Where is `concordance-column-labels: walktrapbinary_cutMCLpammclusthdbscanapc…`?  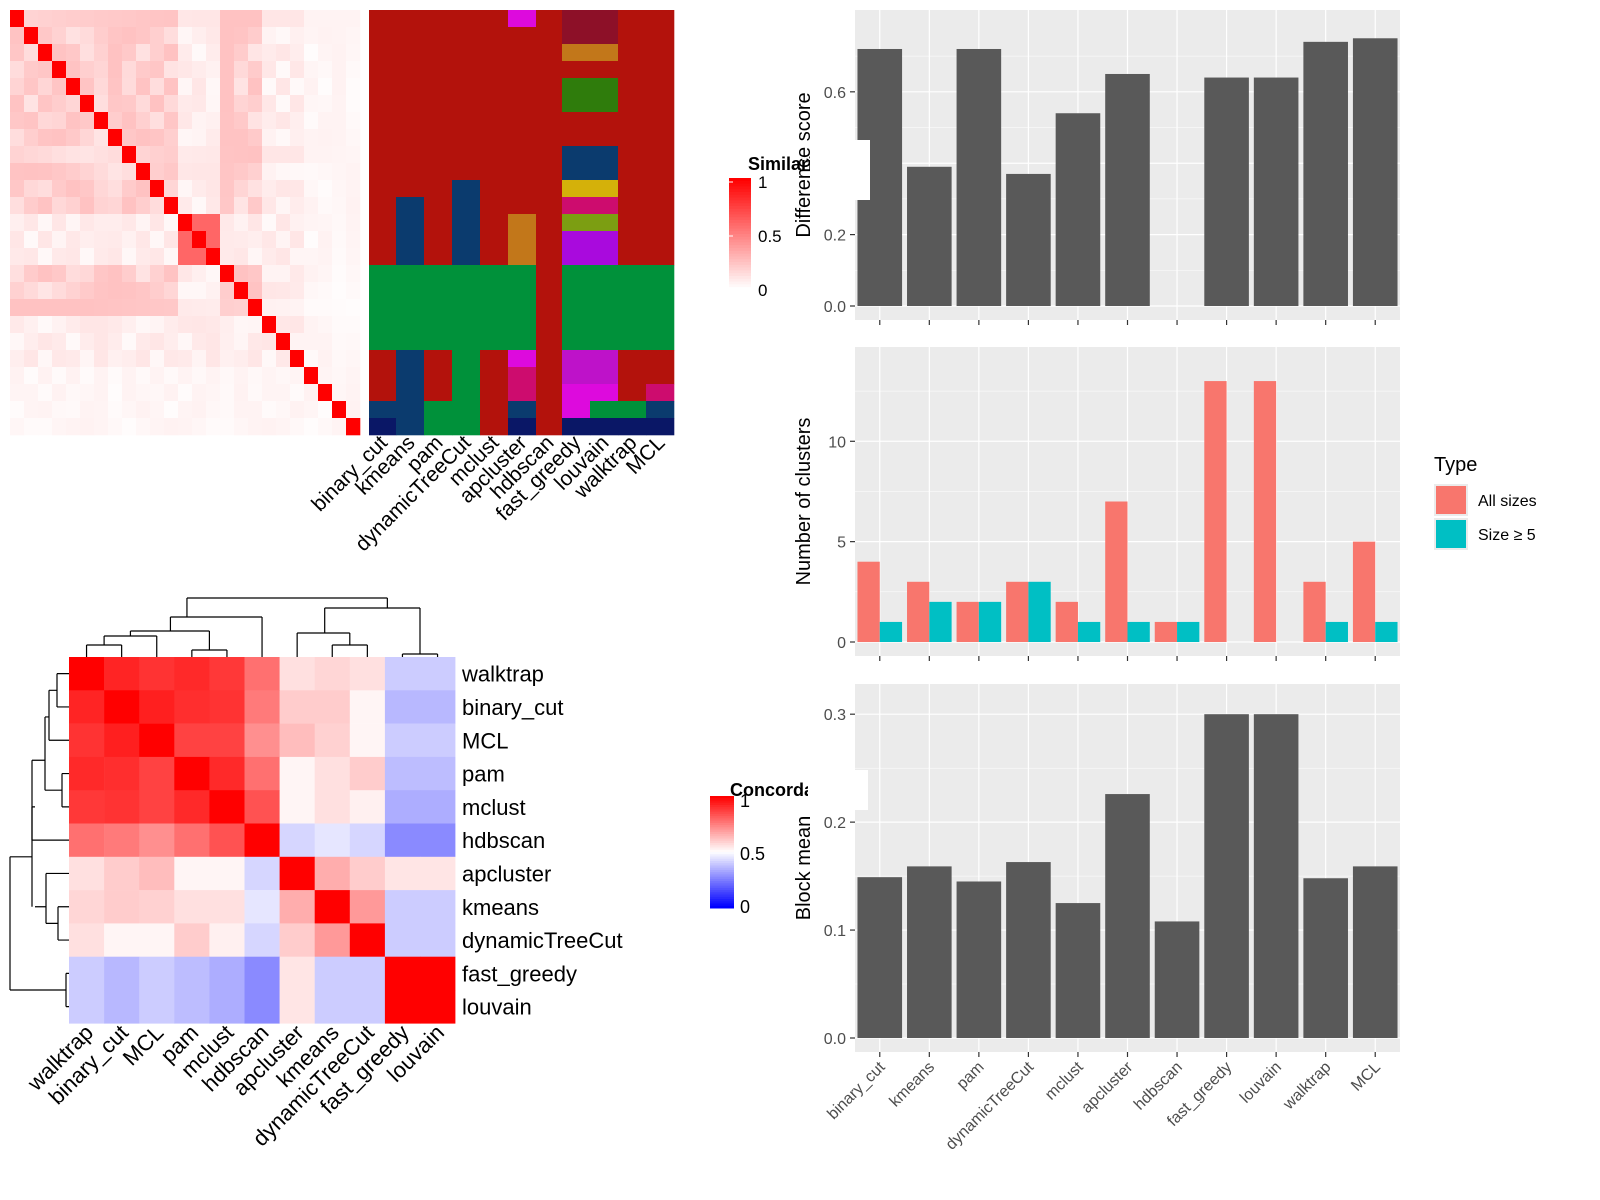
concordance-column-labels: walktrapbinary_cutMCLpammclusthdbscanapc… is located at coordinates (235, 1085).